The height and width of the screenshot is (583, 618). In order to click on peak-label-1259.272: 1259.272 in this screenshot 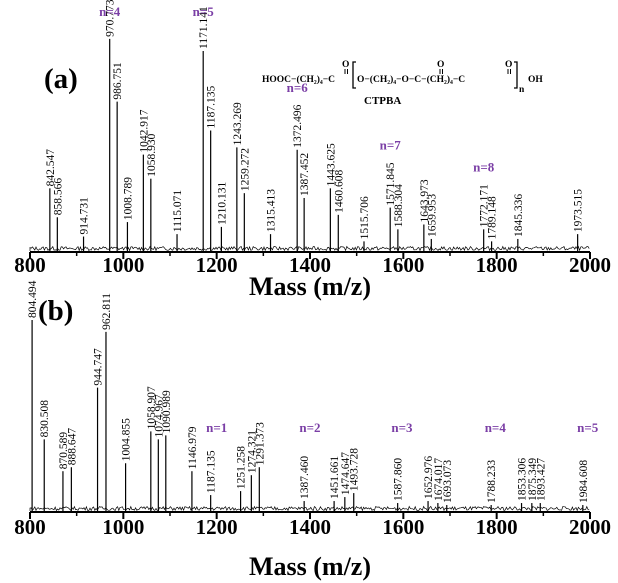, I will do `click(245, 169)`.